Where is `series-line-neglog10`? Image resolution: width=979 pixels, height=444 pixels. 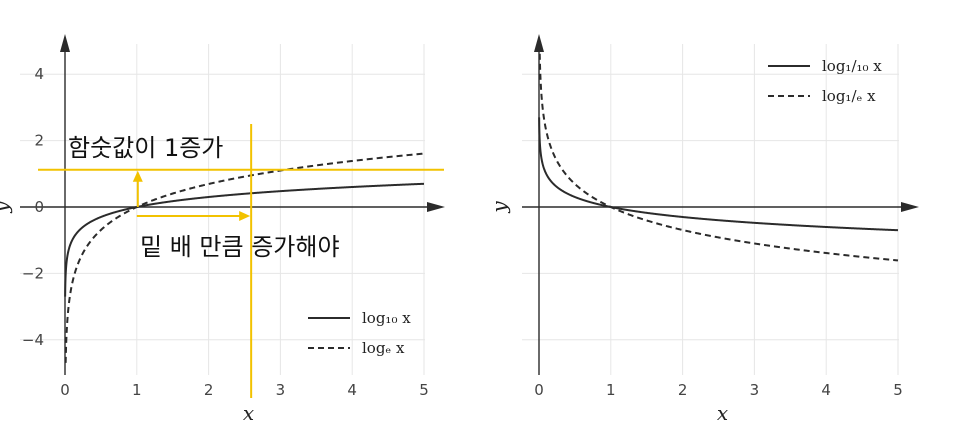 series-line-neglog10 is located at coordinates (718, 174).